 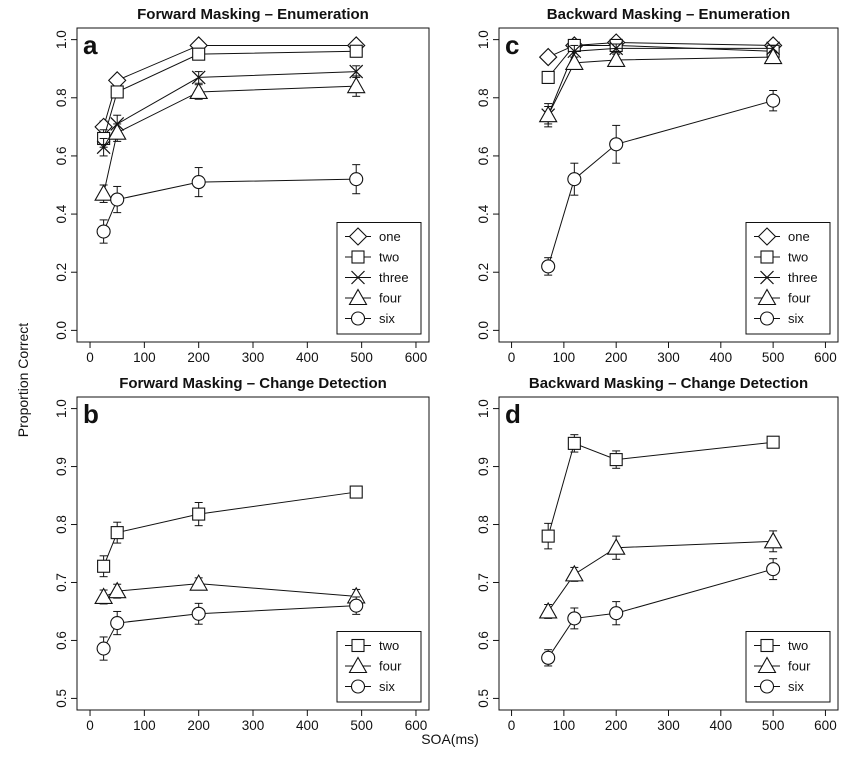 What do you see at coordinates (512, 45) in the screenshot?
I see `panel-letter: c` at bounding box center [512, 45].